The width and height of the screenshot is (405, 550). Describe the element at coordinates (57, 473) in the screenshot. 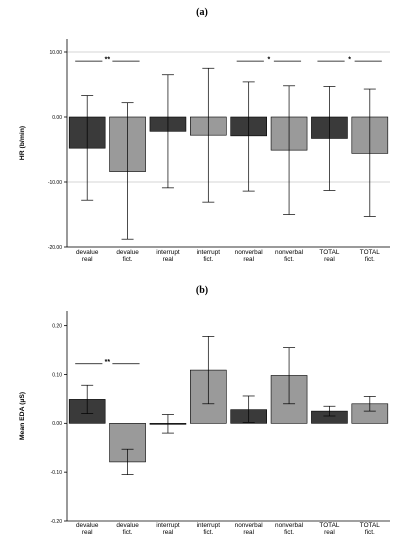

I see `y-tick-label: -0.10` at that location.